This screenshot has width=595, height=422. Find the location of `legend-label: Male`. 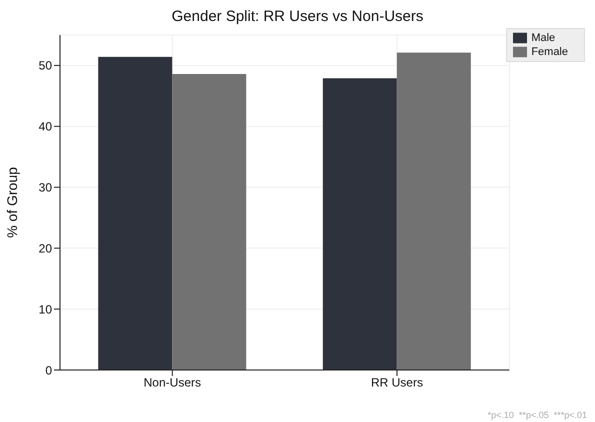

legend-label: Male is located at coordinates (543, 38).